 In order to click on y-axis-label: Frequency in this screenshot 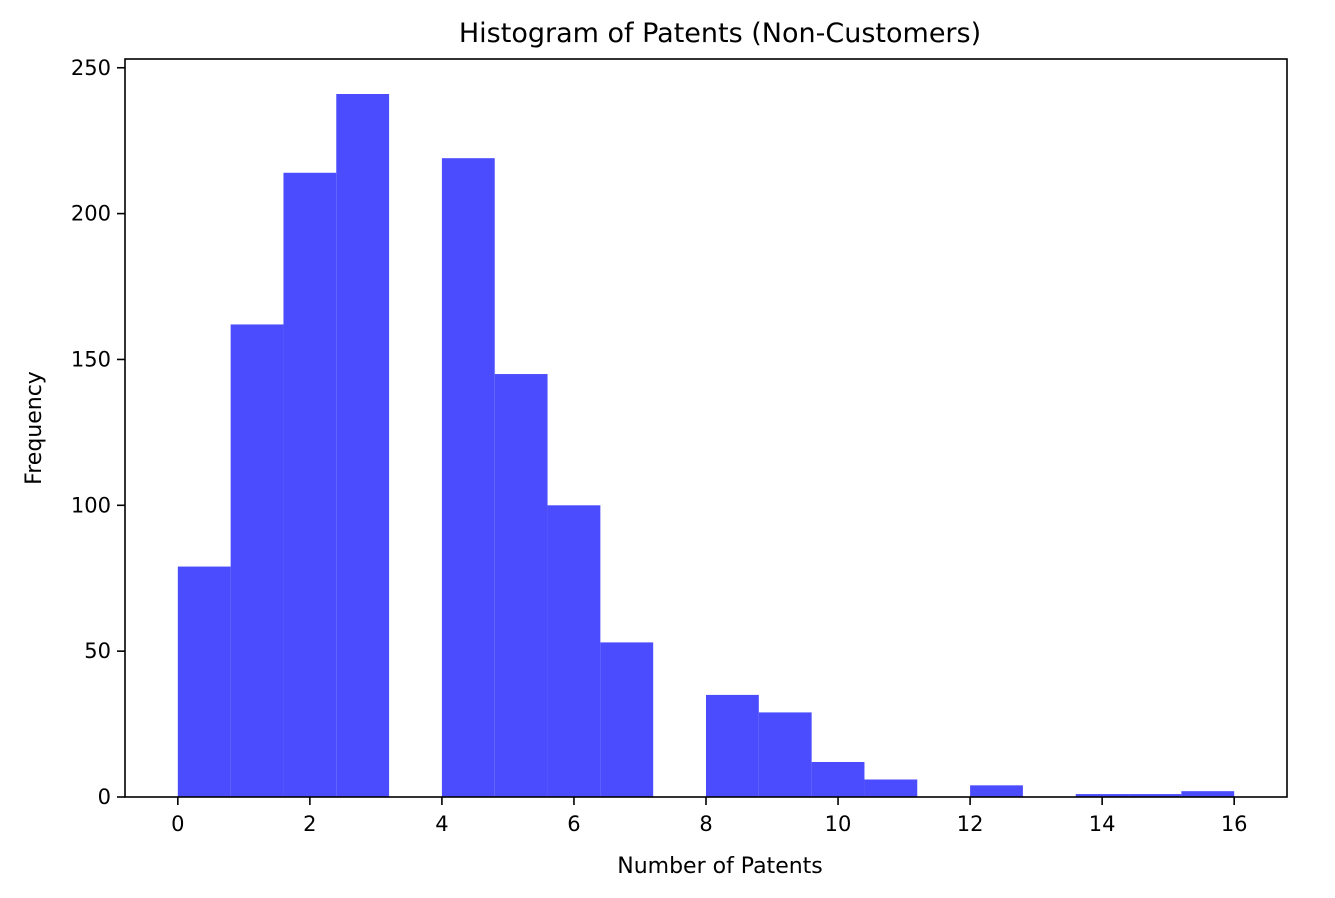, I will do `click(34, 428)`.